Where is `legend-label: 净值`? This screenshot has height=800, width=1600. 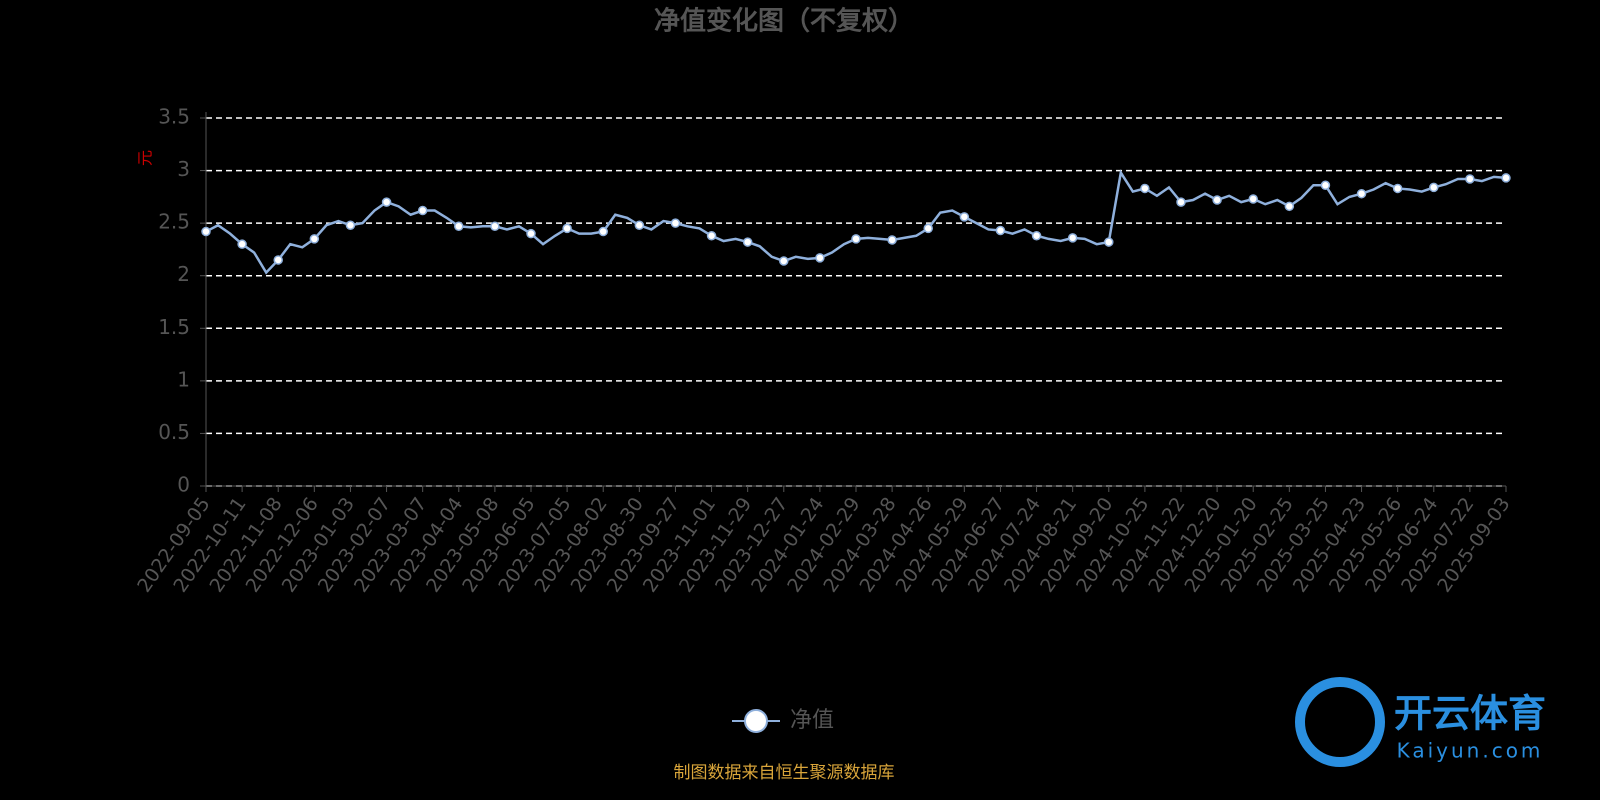
legend-label: 净值 is located at coordinates (812, 720).